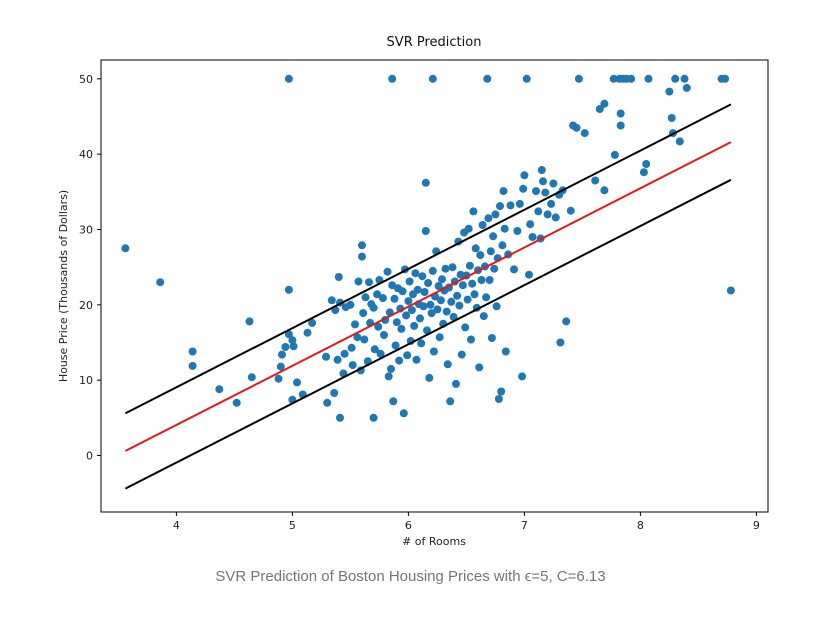  I want to click on x-tick-label: 9, so click(756, 525).